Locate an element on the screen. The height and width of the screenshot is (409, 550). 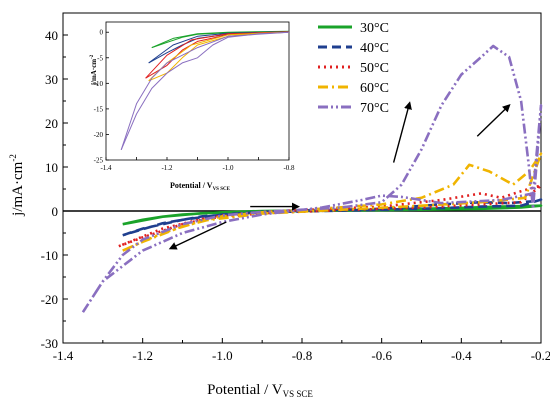
inset-x-axis-label: Potential / VVS SCE is located at coordinates (200, 186).